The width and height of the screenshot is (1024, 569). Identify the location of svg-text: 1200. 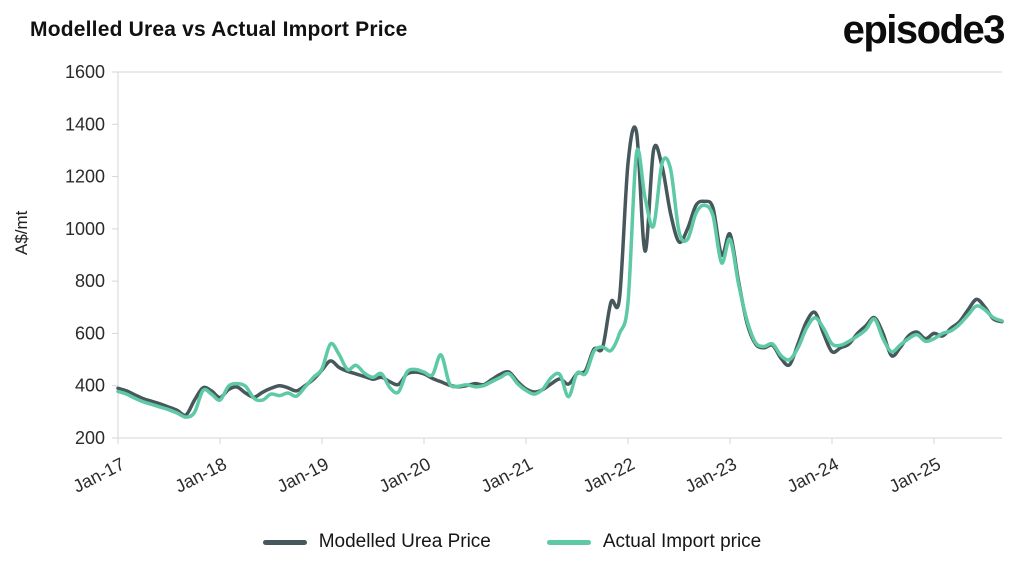
(85, 177).